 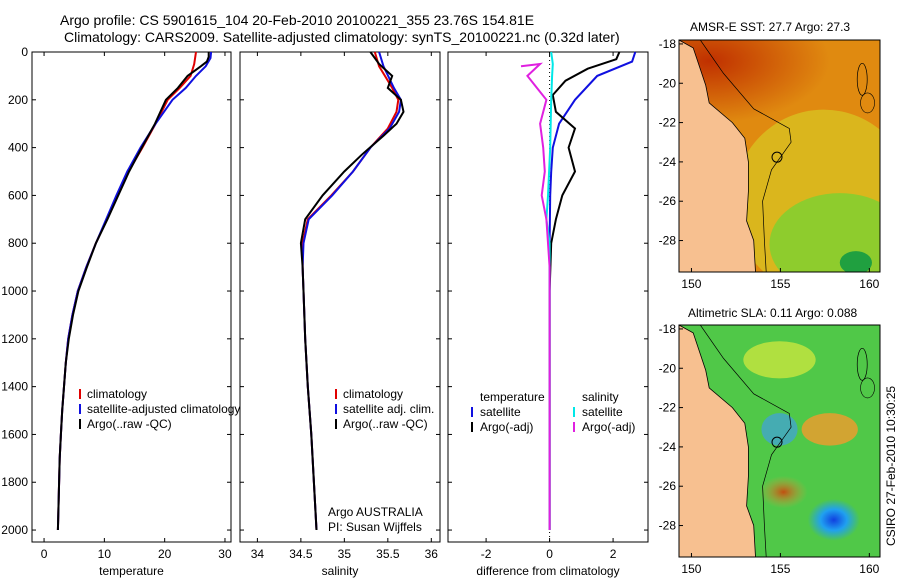 What do you see at coordinates (779, 429) in the screenshot?
I see `sla-cyan-patch` at bounding box center [779, 429].